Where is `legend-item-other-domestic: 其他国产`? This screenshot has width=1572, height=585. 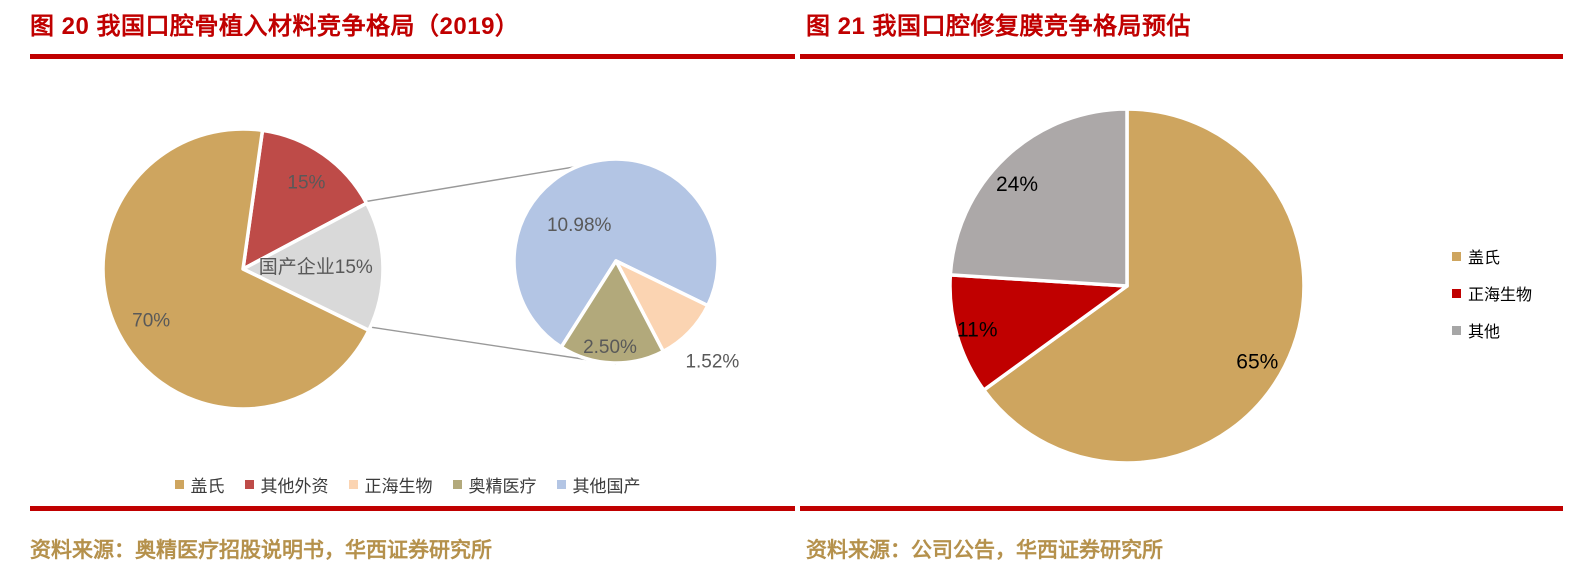 legend-item-other-domestic: 其他国产 is located at coordinates (598, 484).